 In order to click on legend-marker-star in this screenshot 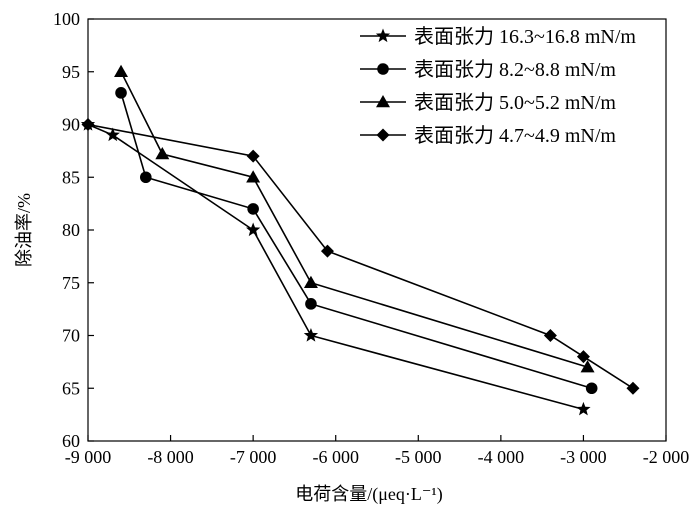, I will do `click(383, 35)`.